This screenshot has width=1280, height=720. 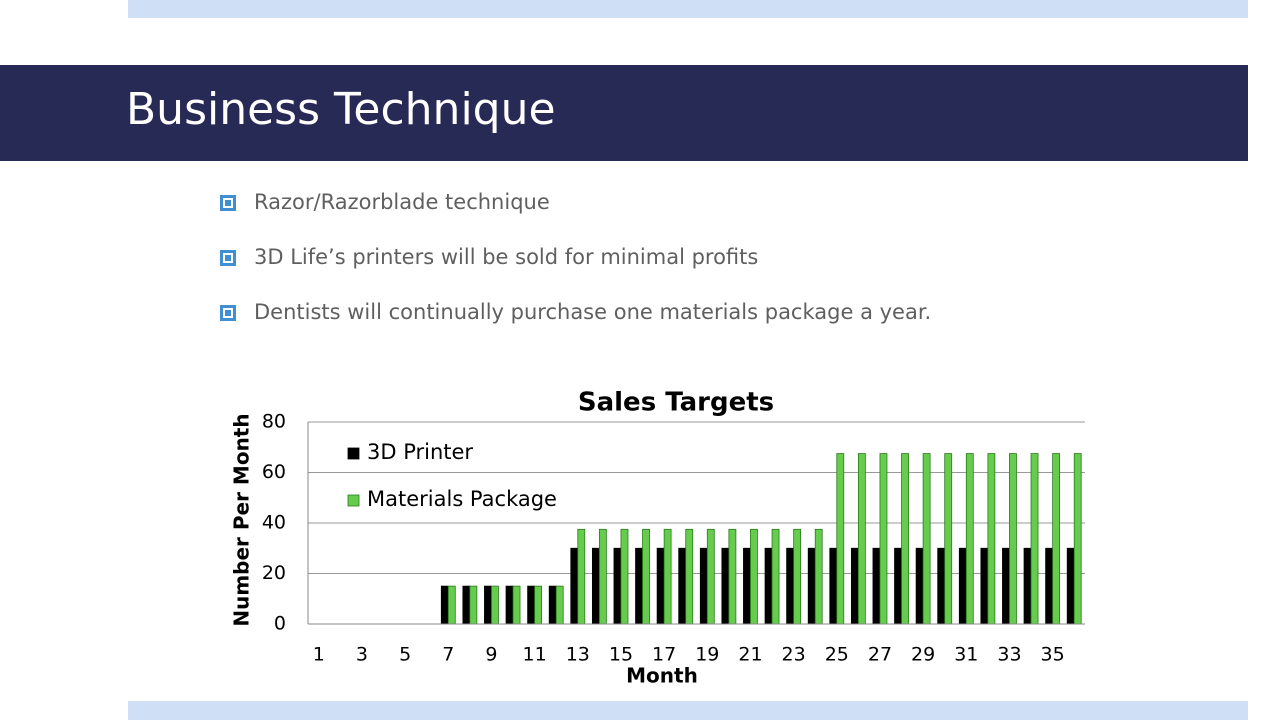 I want to click on x-tick-label: 25, so click(x=837, y=655).